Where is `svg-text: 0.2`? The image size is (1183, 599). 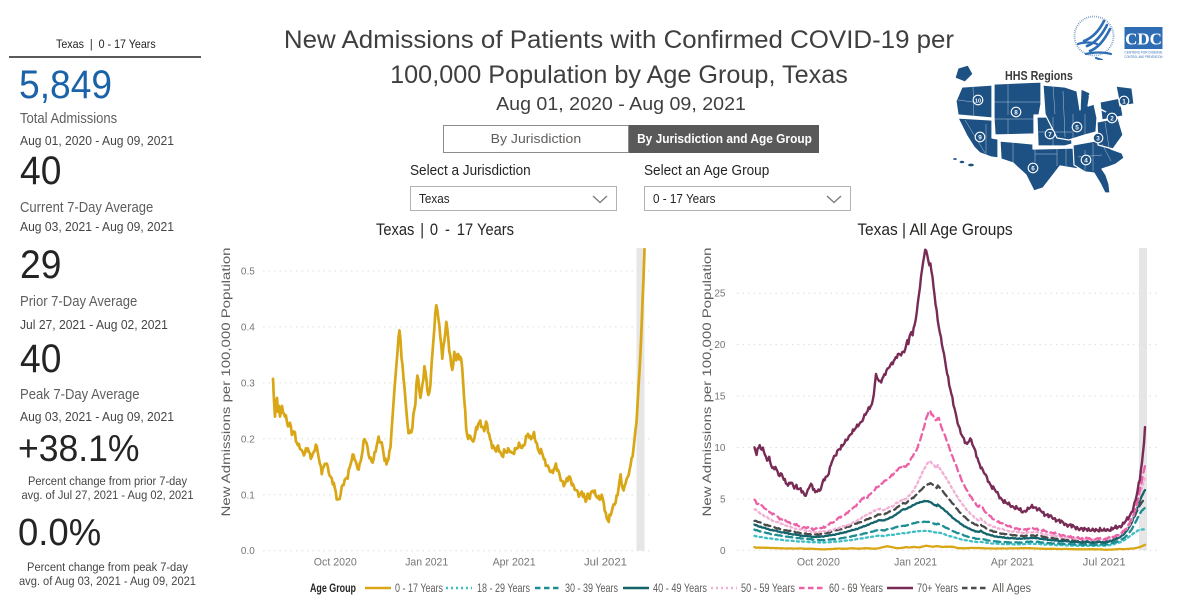 svg-text: 0.2 is located at coordinates (248, 439).